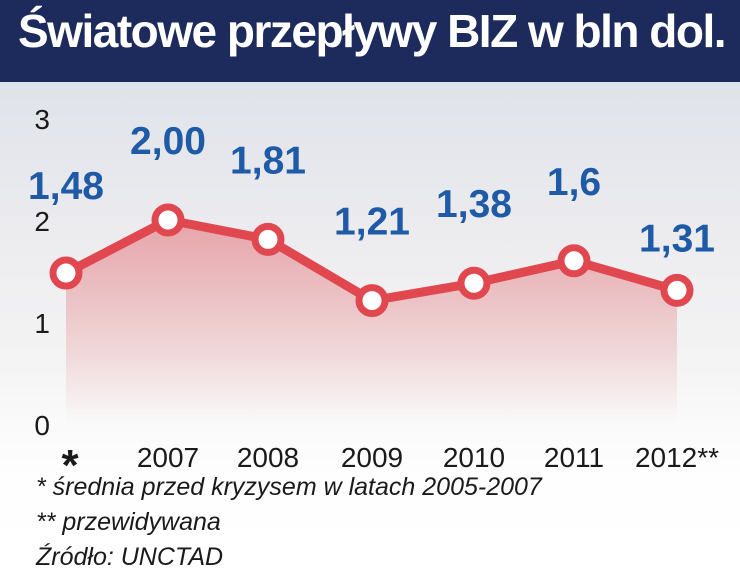  I want to click on chart-header: Światowe przepływy BIZ w bln dol., so click(370, 41).